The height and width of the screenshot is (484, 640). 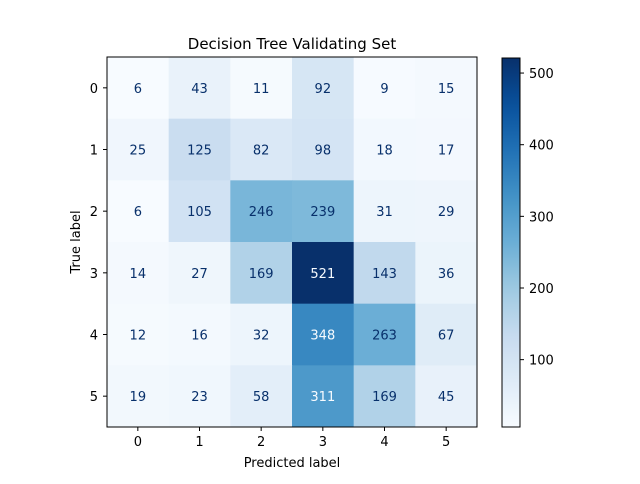 I want to click on colorbar-ticks: 100 200 300 400 500, so click(x=537, y=218).